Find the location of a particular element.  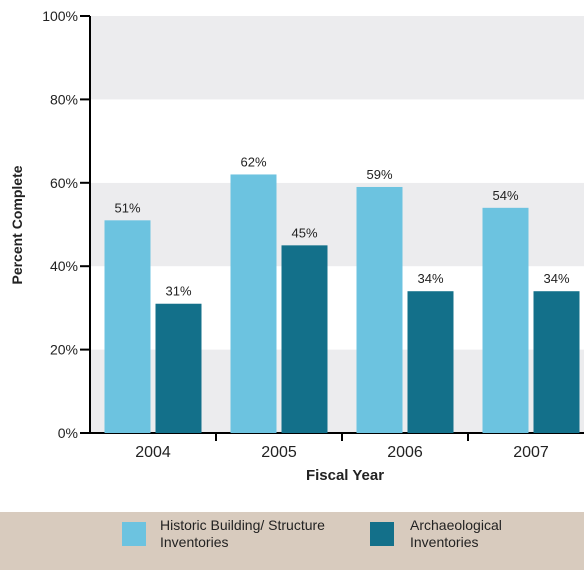

x-tick-label: 2006 is located at coordinates (405, 452).